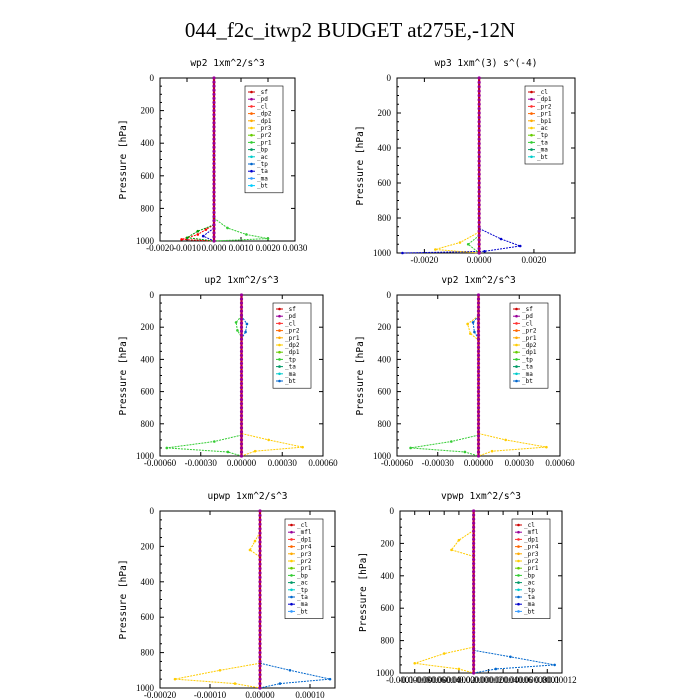 The height and width of the screenshot is (700, 700). What do you see at coordinates (160, 463) in the screenshot?
I see `x-tick-label: -0.00060` at bounding box center [160, 463].